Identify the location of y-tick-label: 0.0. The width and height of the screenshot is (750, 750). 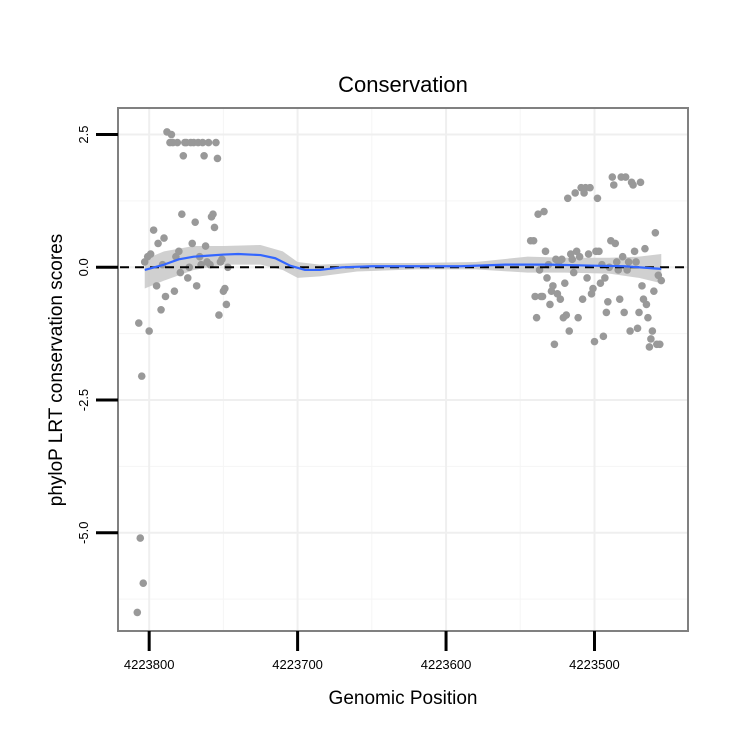
(83, 267).